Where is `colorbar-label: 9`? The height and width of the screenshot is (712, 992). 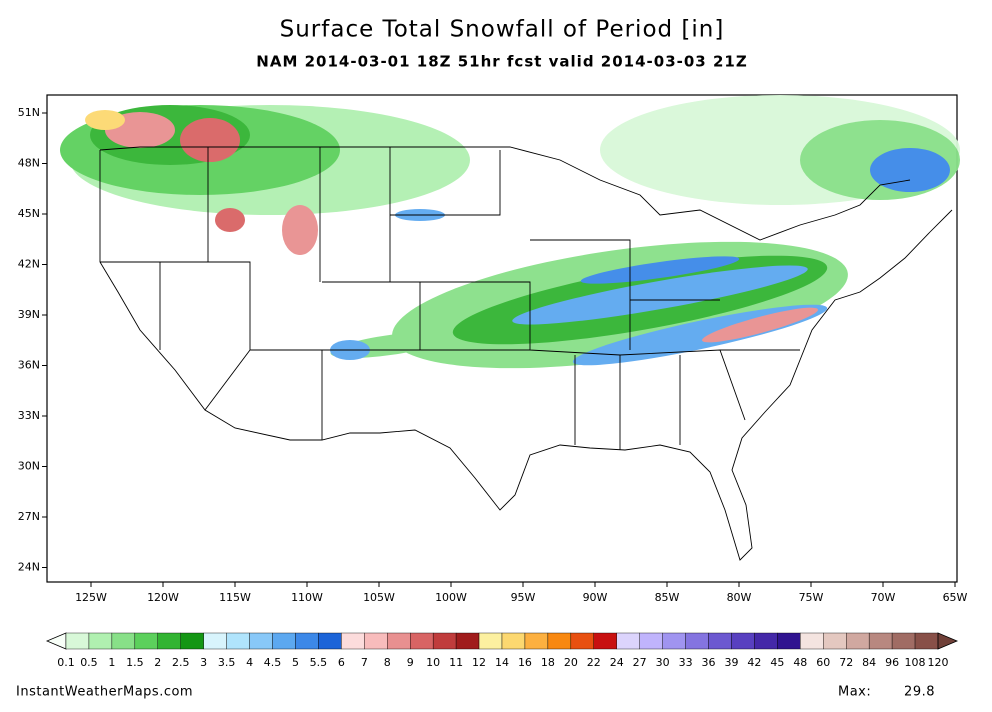 colorbar-label: 9 is located at coordinates (410, 662).